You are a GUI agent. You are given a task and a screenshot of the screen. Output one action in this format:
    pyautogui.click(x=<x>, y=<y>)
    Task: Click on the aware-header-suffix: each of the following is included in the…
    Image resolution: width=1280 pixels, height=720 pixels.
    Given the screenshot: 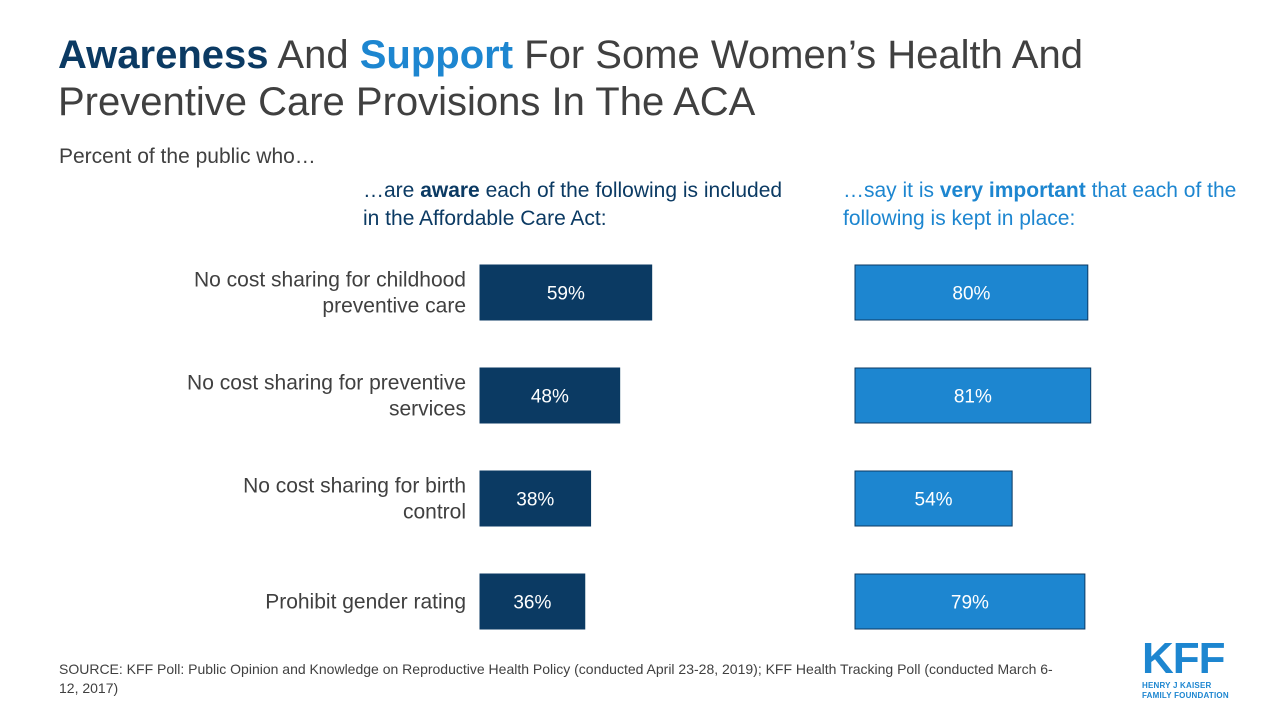 What is the action you would take?
    pyautogui.click(x=573, y=204)
    